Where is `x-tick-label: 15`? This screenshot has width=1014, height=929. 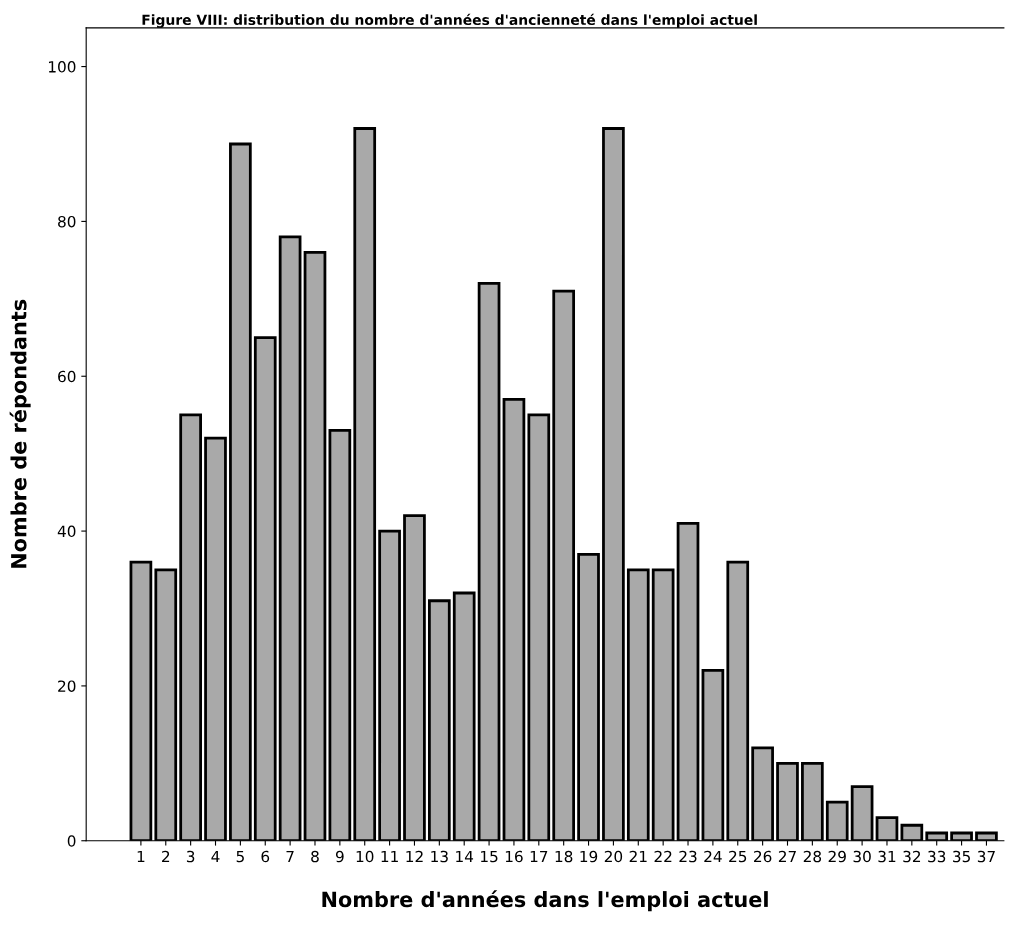
x-tick-label: 15 is located at coordinates (489, 856).